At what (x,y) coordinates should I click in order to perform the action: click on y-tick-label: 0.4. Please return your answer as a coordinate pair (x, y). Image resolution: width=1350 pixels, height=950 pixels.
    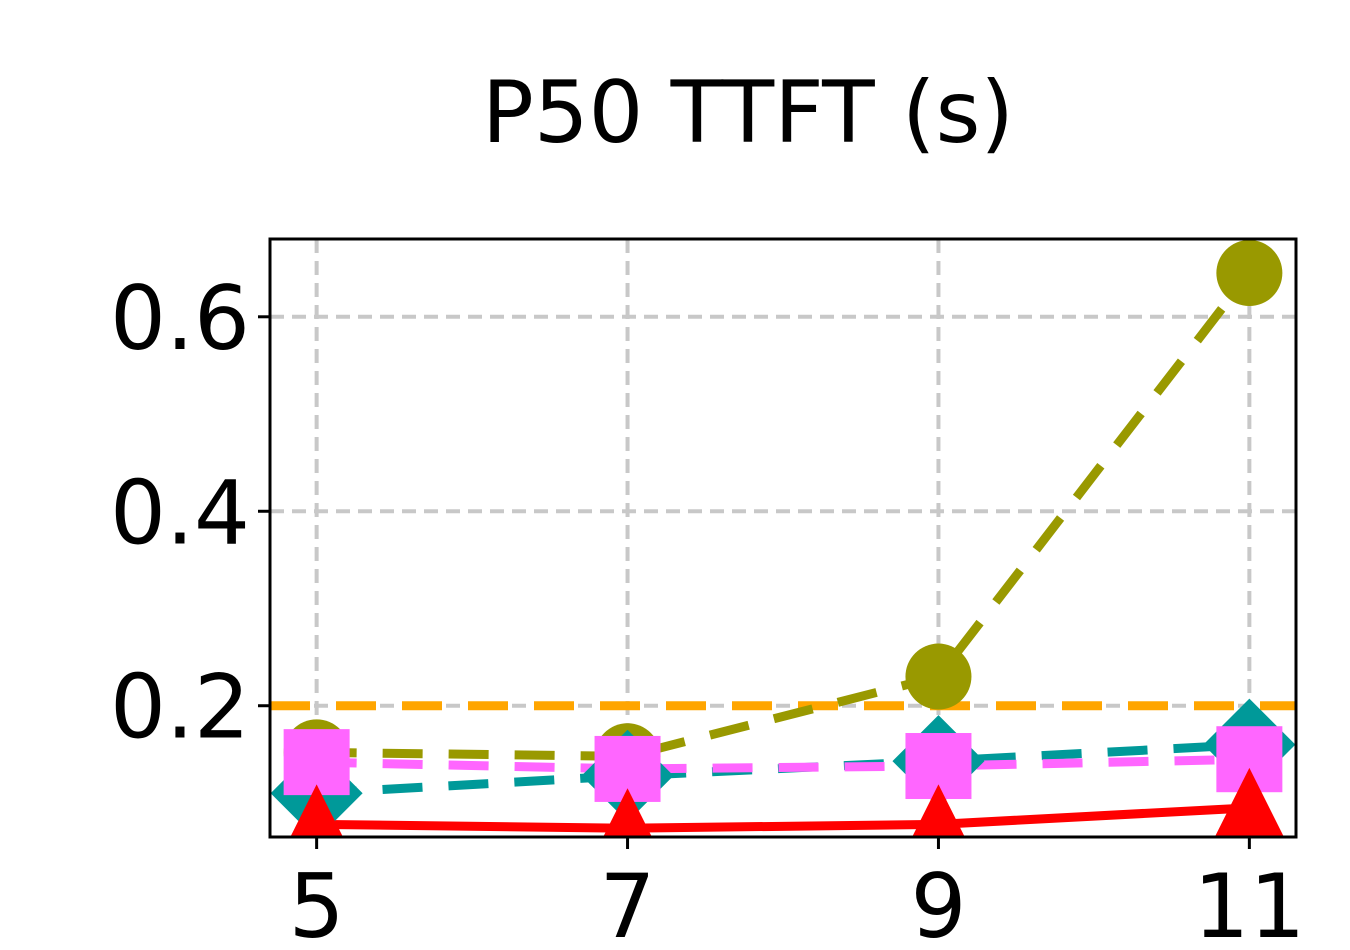
    Looking at the image, I should click on (180, 512).